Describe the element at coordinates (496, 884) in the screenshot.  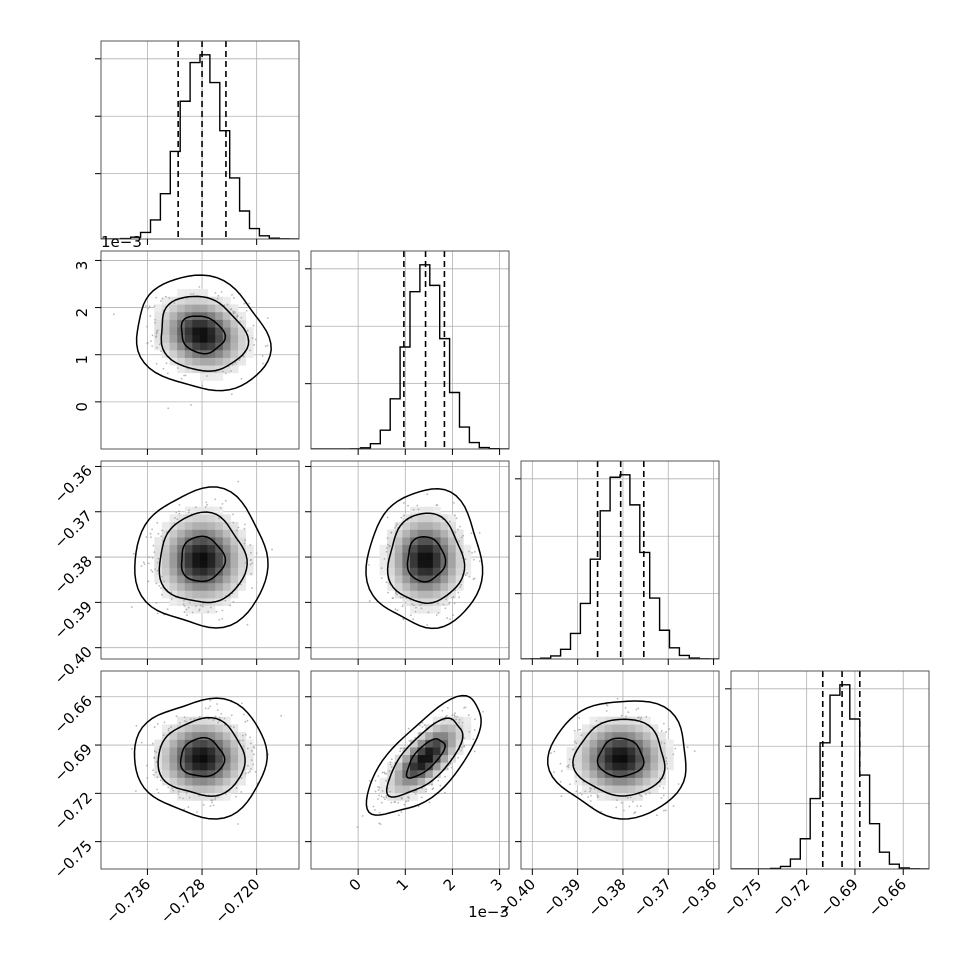
I see `x-tick-label: 3` at that location.